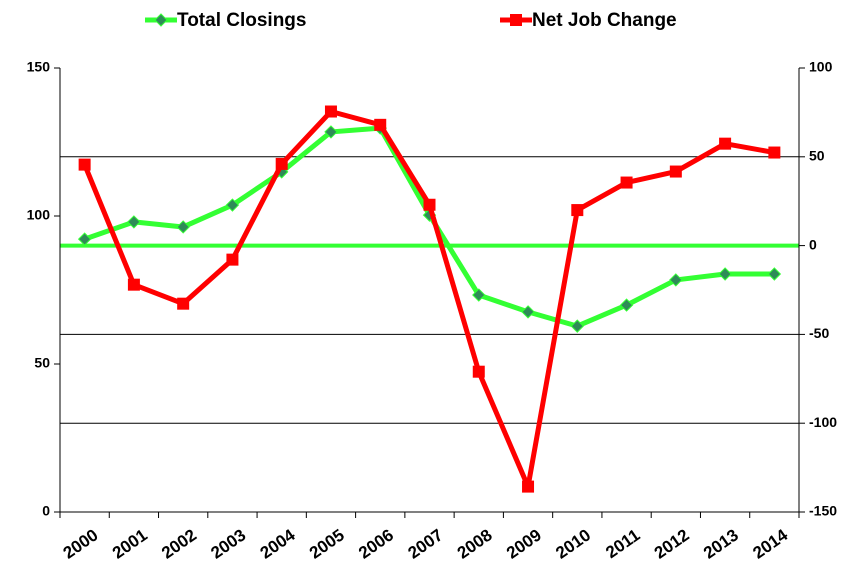 The height and width of the screenshot is (585, 859). What do you see at coordinates (821, 67) in the screenshot?
I see `y2-tick-label: 100` at bounding box center [821, 67].